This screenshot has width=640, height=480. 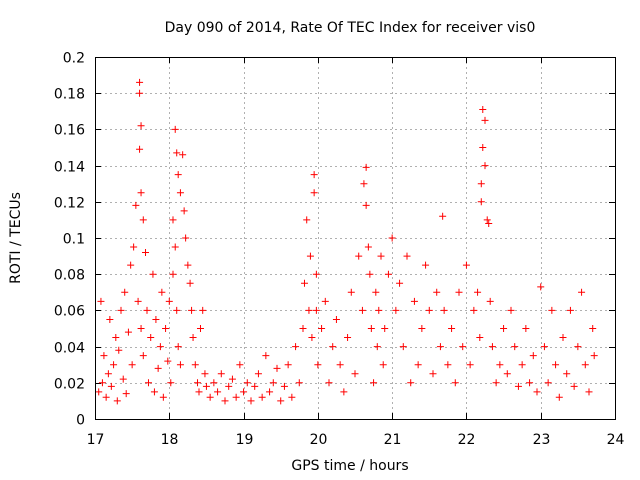 I want to click on y-tick-label: 0.18, so click(x=69, y=95).